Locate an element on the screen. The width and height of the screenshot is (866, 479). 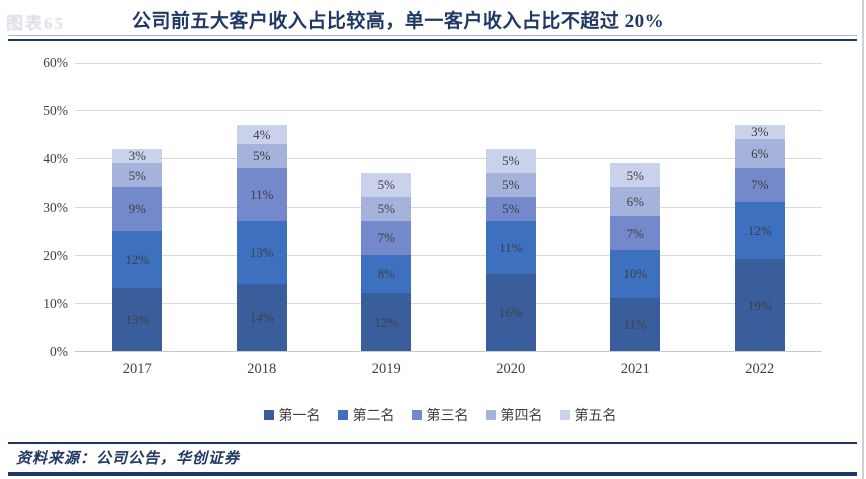
y-tick-label: 20% is located at coordinates (55, 255).